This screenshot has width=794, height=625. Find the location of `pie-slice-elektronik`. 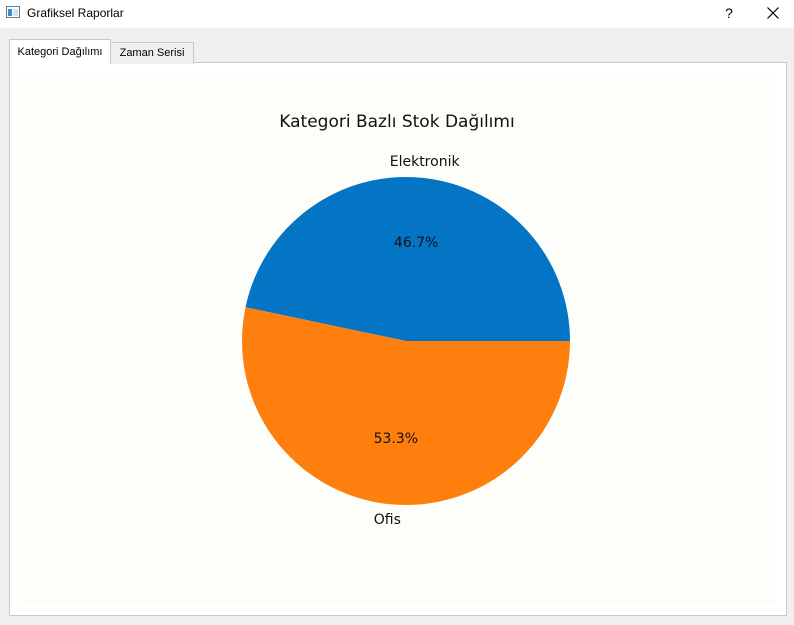

pie-slice-elektronik is located at coordinates (407, 259).